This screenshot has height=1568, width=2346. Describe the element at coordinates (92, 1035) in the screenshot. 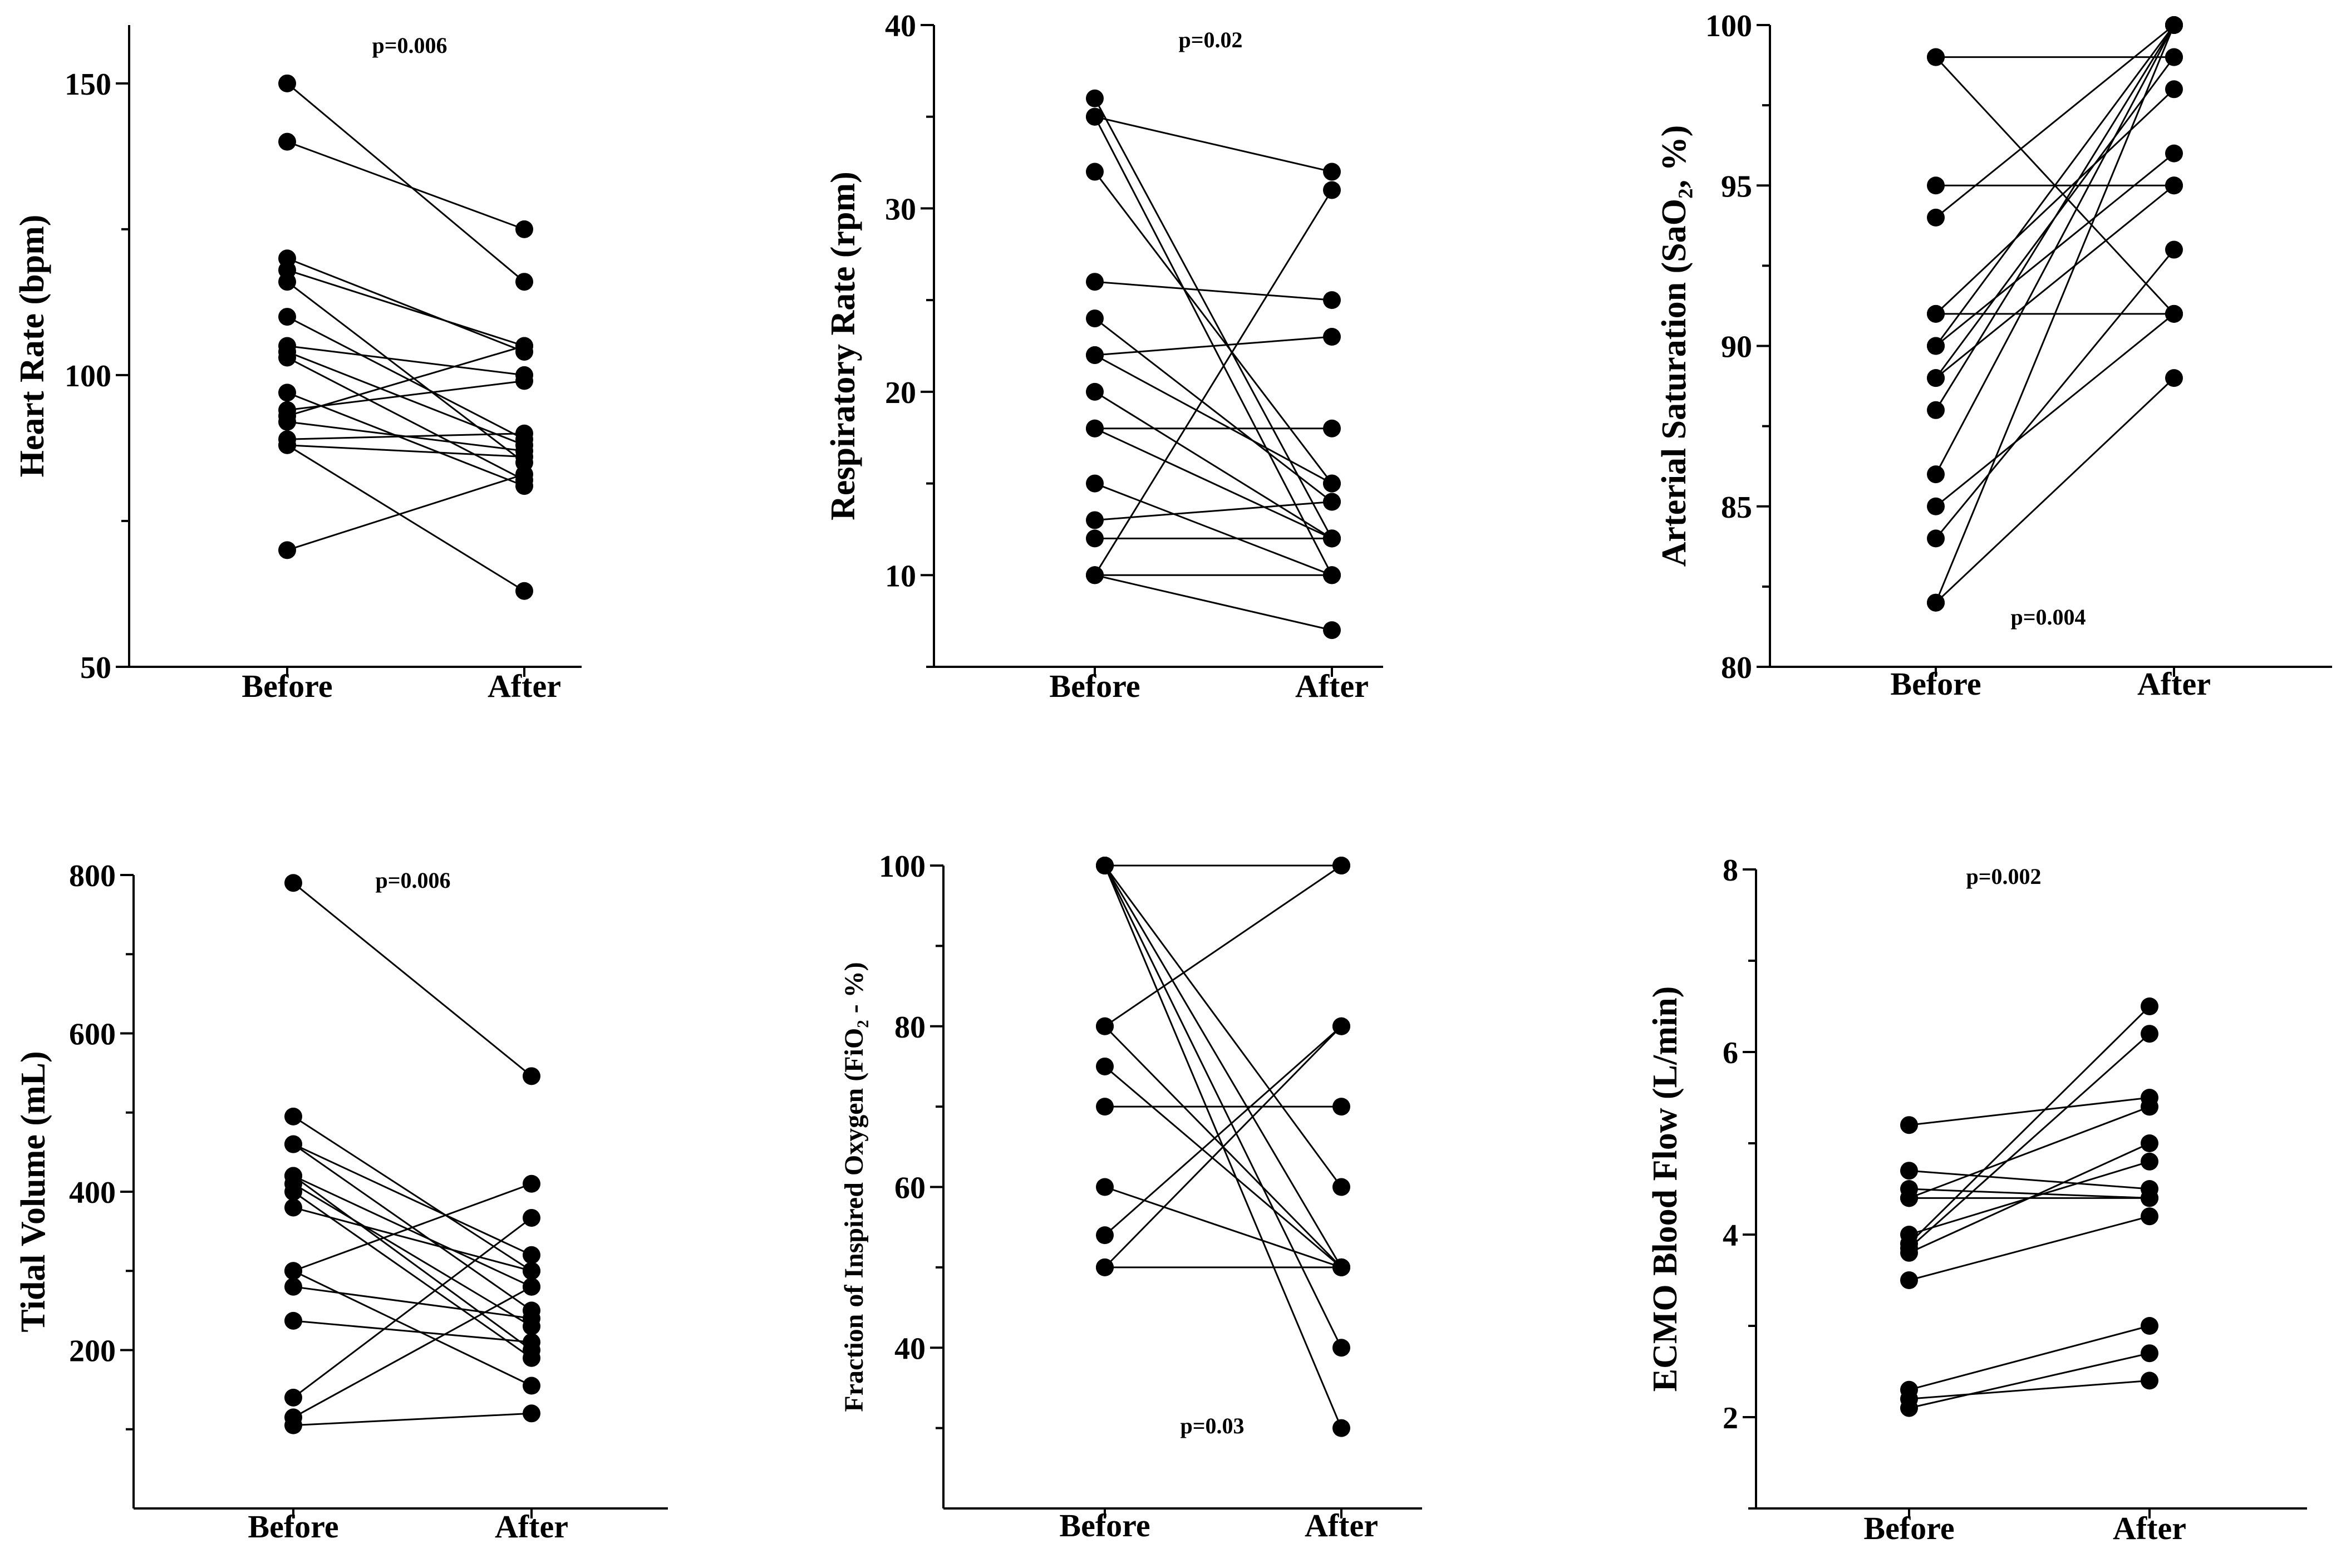

I see `y-tick-label: 600` at that location.